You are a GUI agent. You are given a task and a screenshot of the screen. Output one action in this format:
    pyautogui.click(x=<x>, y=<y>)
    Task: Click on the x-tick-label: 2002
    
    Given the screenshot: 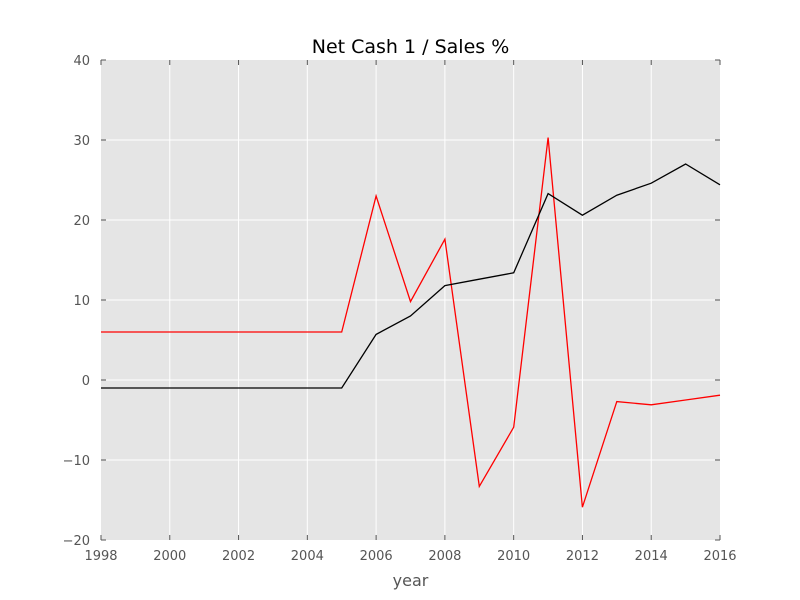 What is the action you would take?
    pyautogui.click(x=238, y=556)
    